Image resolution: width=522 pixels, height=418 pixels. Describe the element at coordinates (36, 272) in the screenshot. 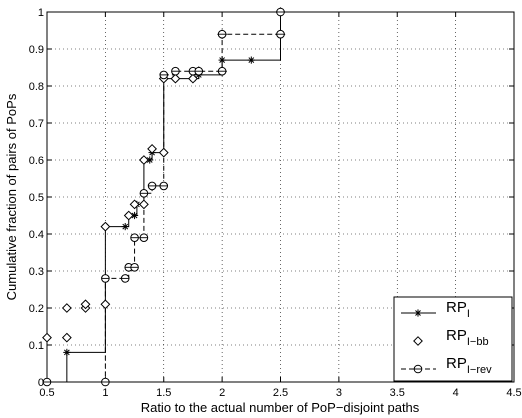

I see `y-tick-label: 0.3` at that location.